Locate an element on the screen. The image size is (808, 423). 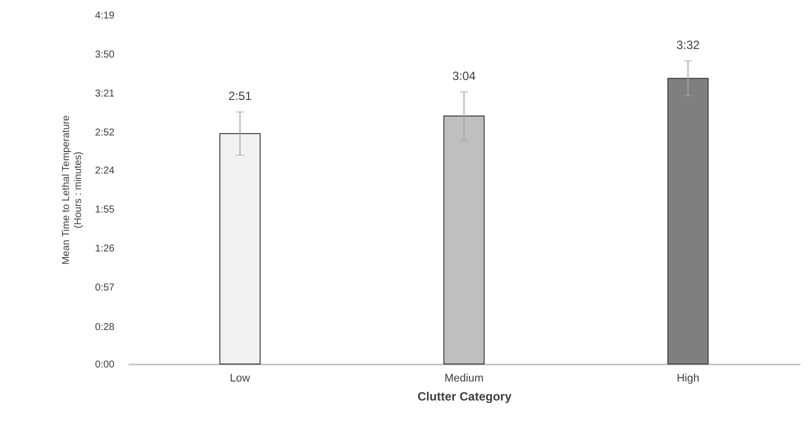
y-tick-label: 0:28 is located at coordinates (105, 327).